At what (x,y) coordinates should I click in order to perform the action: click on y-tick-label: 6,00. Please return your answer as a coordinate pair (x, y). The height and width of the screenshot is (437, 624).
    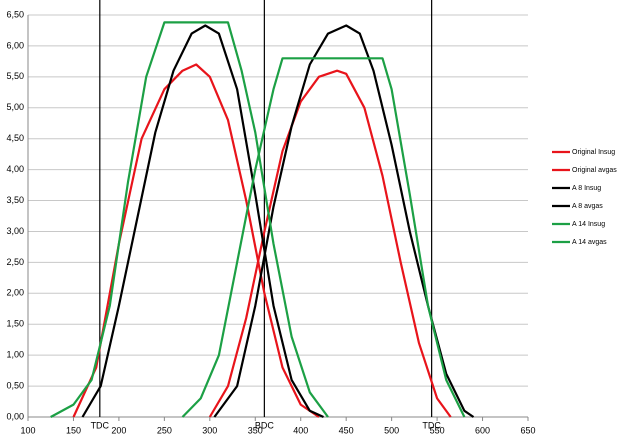
    Looking at the image, I should click on (15, 45).